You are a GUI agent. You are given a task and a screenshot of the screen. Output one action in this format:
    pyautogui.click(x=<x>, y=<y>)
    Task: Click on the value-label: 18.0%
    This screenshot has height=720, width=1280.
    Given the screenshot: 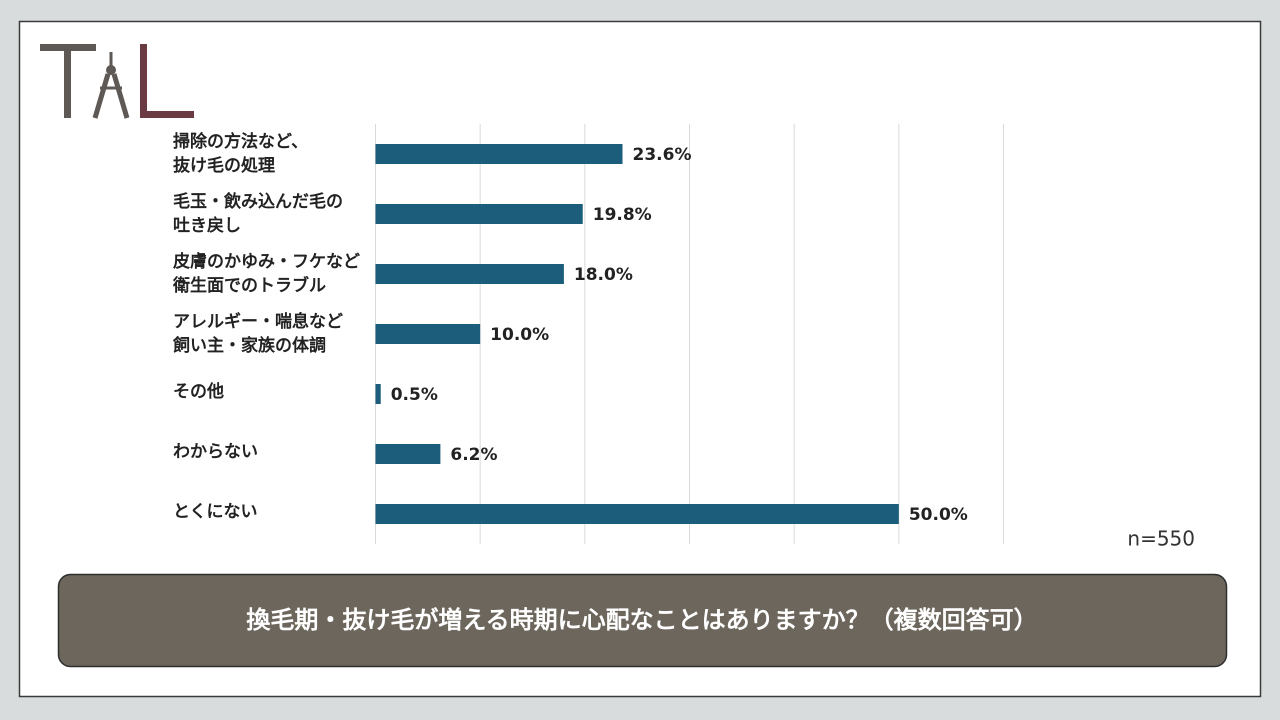 What is the action you would take?
    pyautogui.click(x=603, y=275)
    